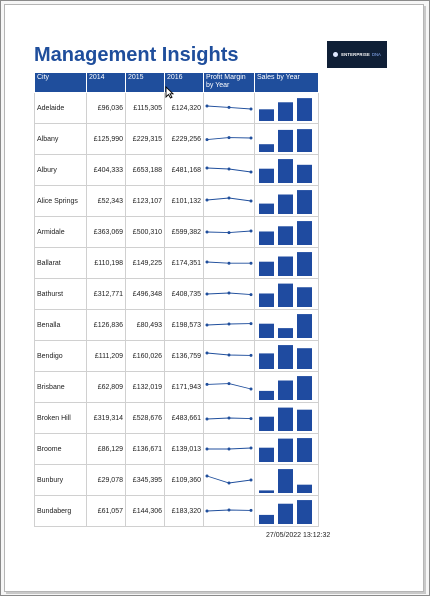 This screenshot has width=430, height=596. Describe the element at coordinates (184, 449) in the screenshot. I see `value-2016-cell: £139,013` at that location.